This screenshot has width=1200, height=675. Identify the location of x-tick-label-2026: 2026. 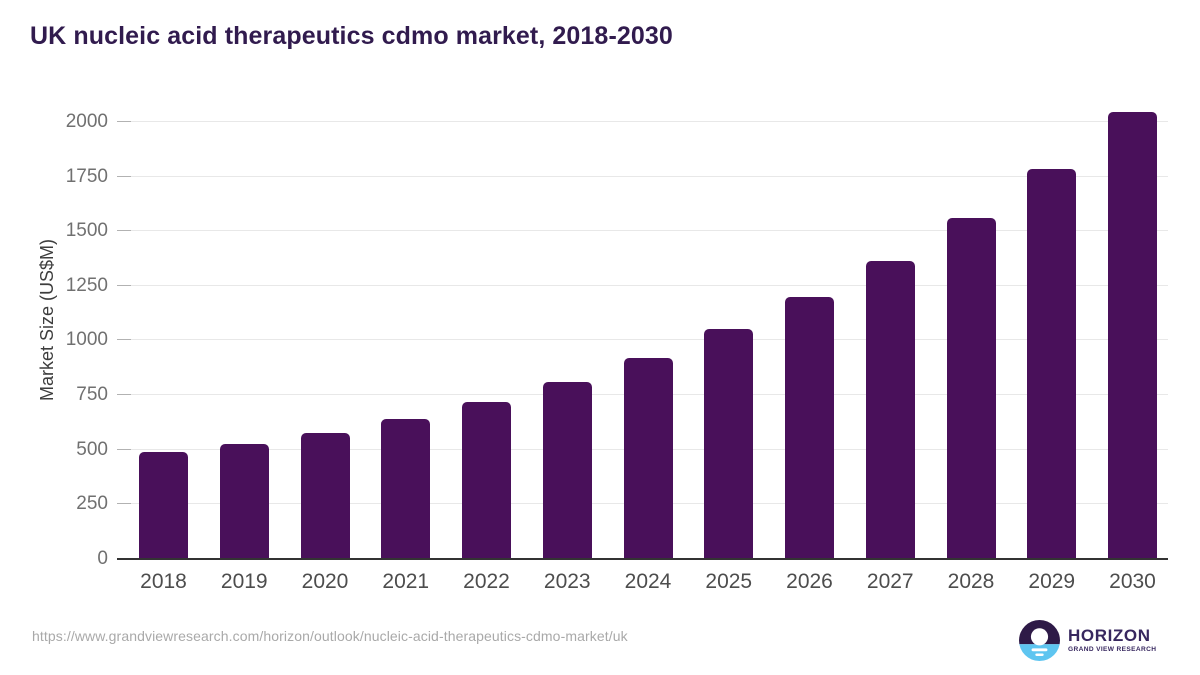
(809, 581).